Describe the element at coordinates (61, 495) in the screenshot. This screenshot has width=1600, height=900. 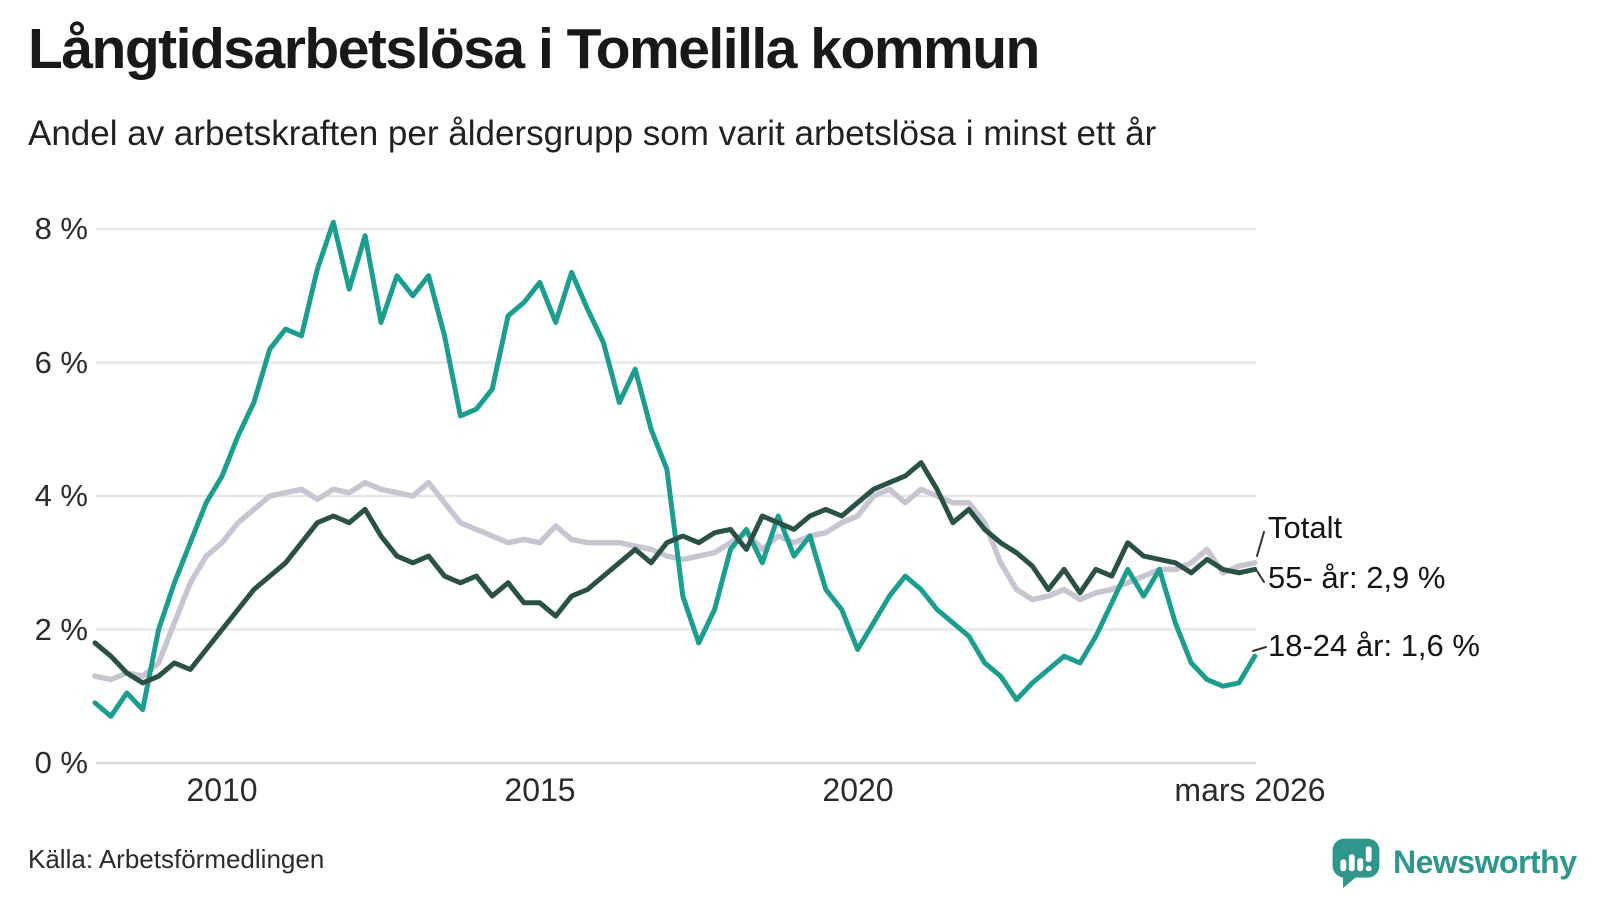
I see `y-axis-tick: 4 %` at that location.